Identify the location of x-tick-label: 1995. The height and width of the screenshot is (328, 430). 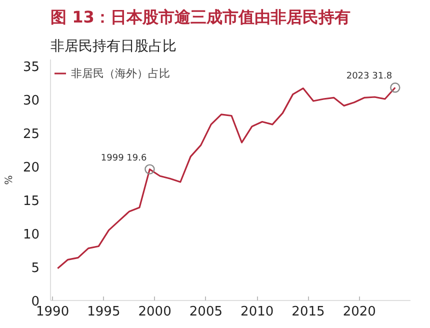
(103, 312).